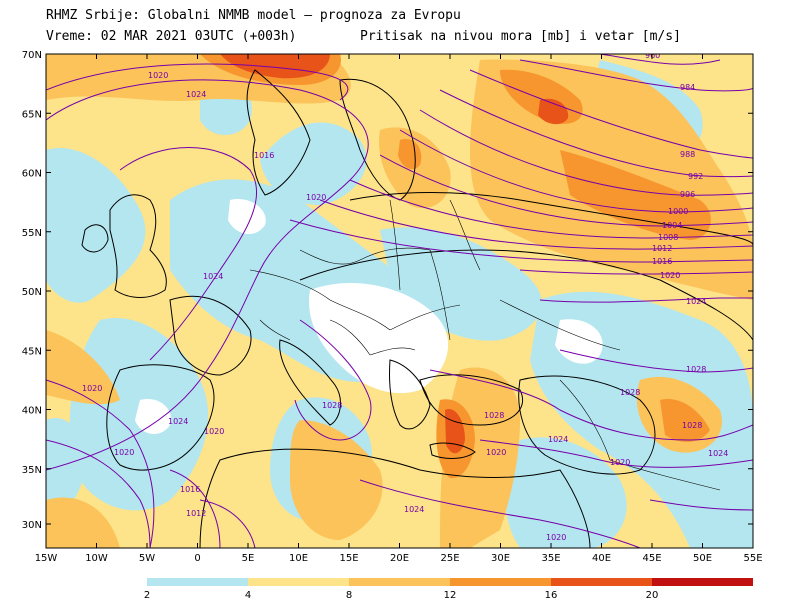 Image resolution: width=800 pixels, height=600 pixels. Describe the element at coordinates (32, 55) in the screenshot. I see `latitude-label: 70N` at that location.